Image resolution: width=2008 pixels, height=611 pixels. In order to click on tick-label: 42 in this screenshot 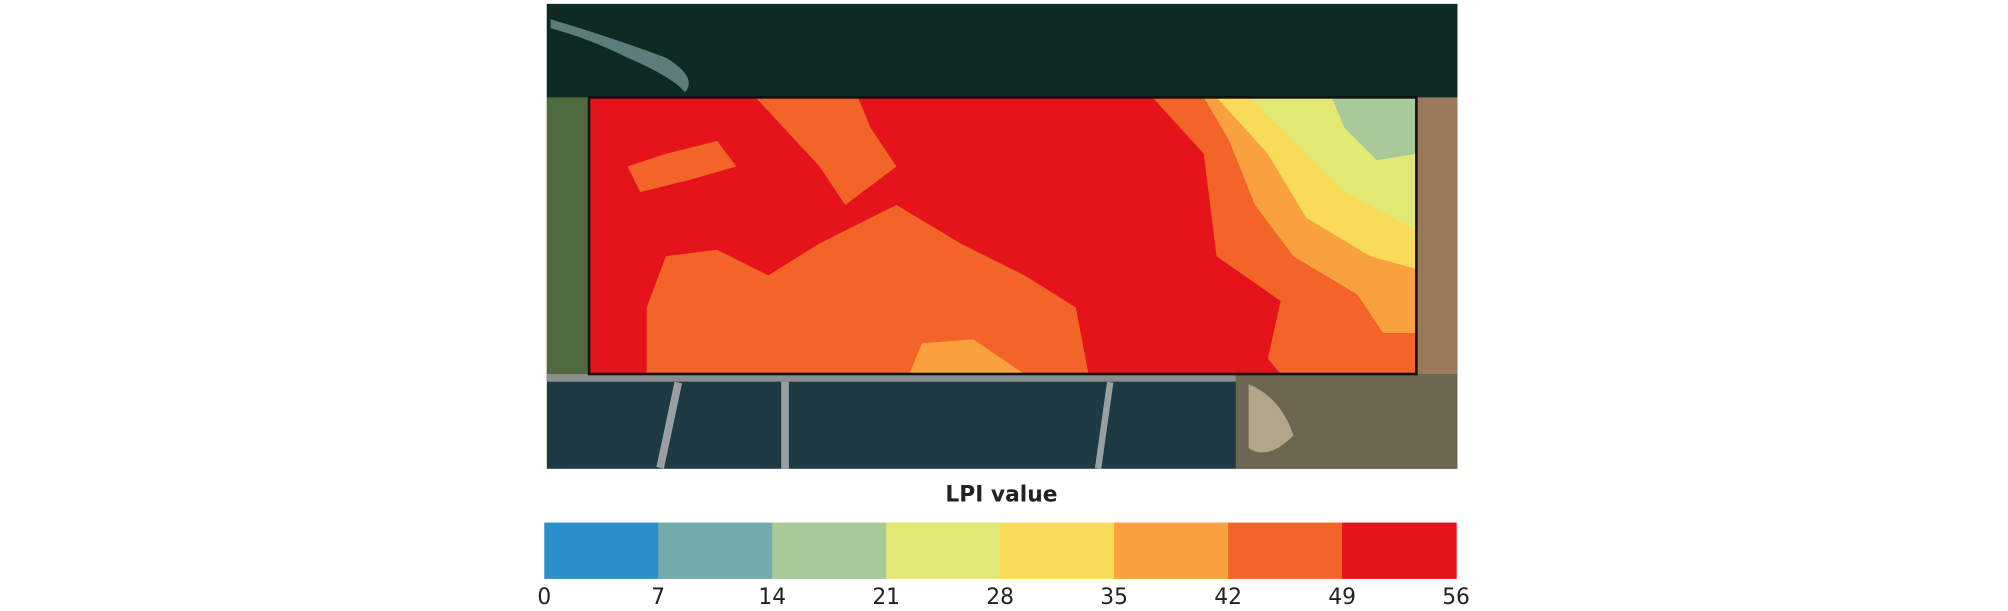, I will do `click(1228, 597)`.